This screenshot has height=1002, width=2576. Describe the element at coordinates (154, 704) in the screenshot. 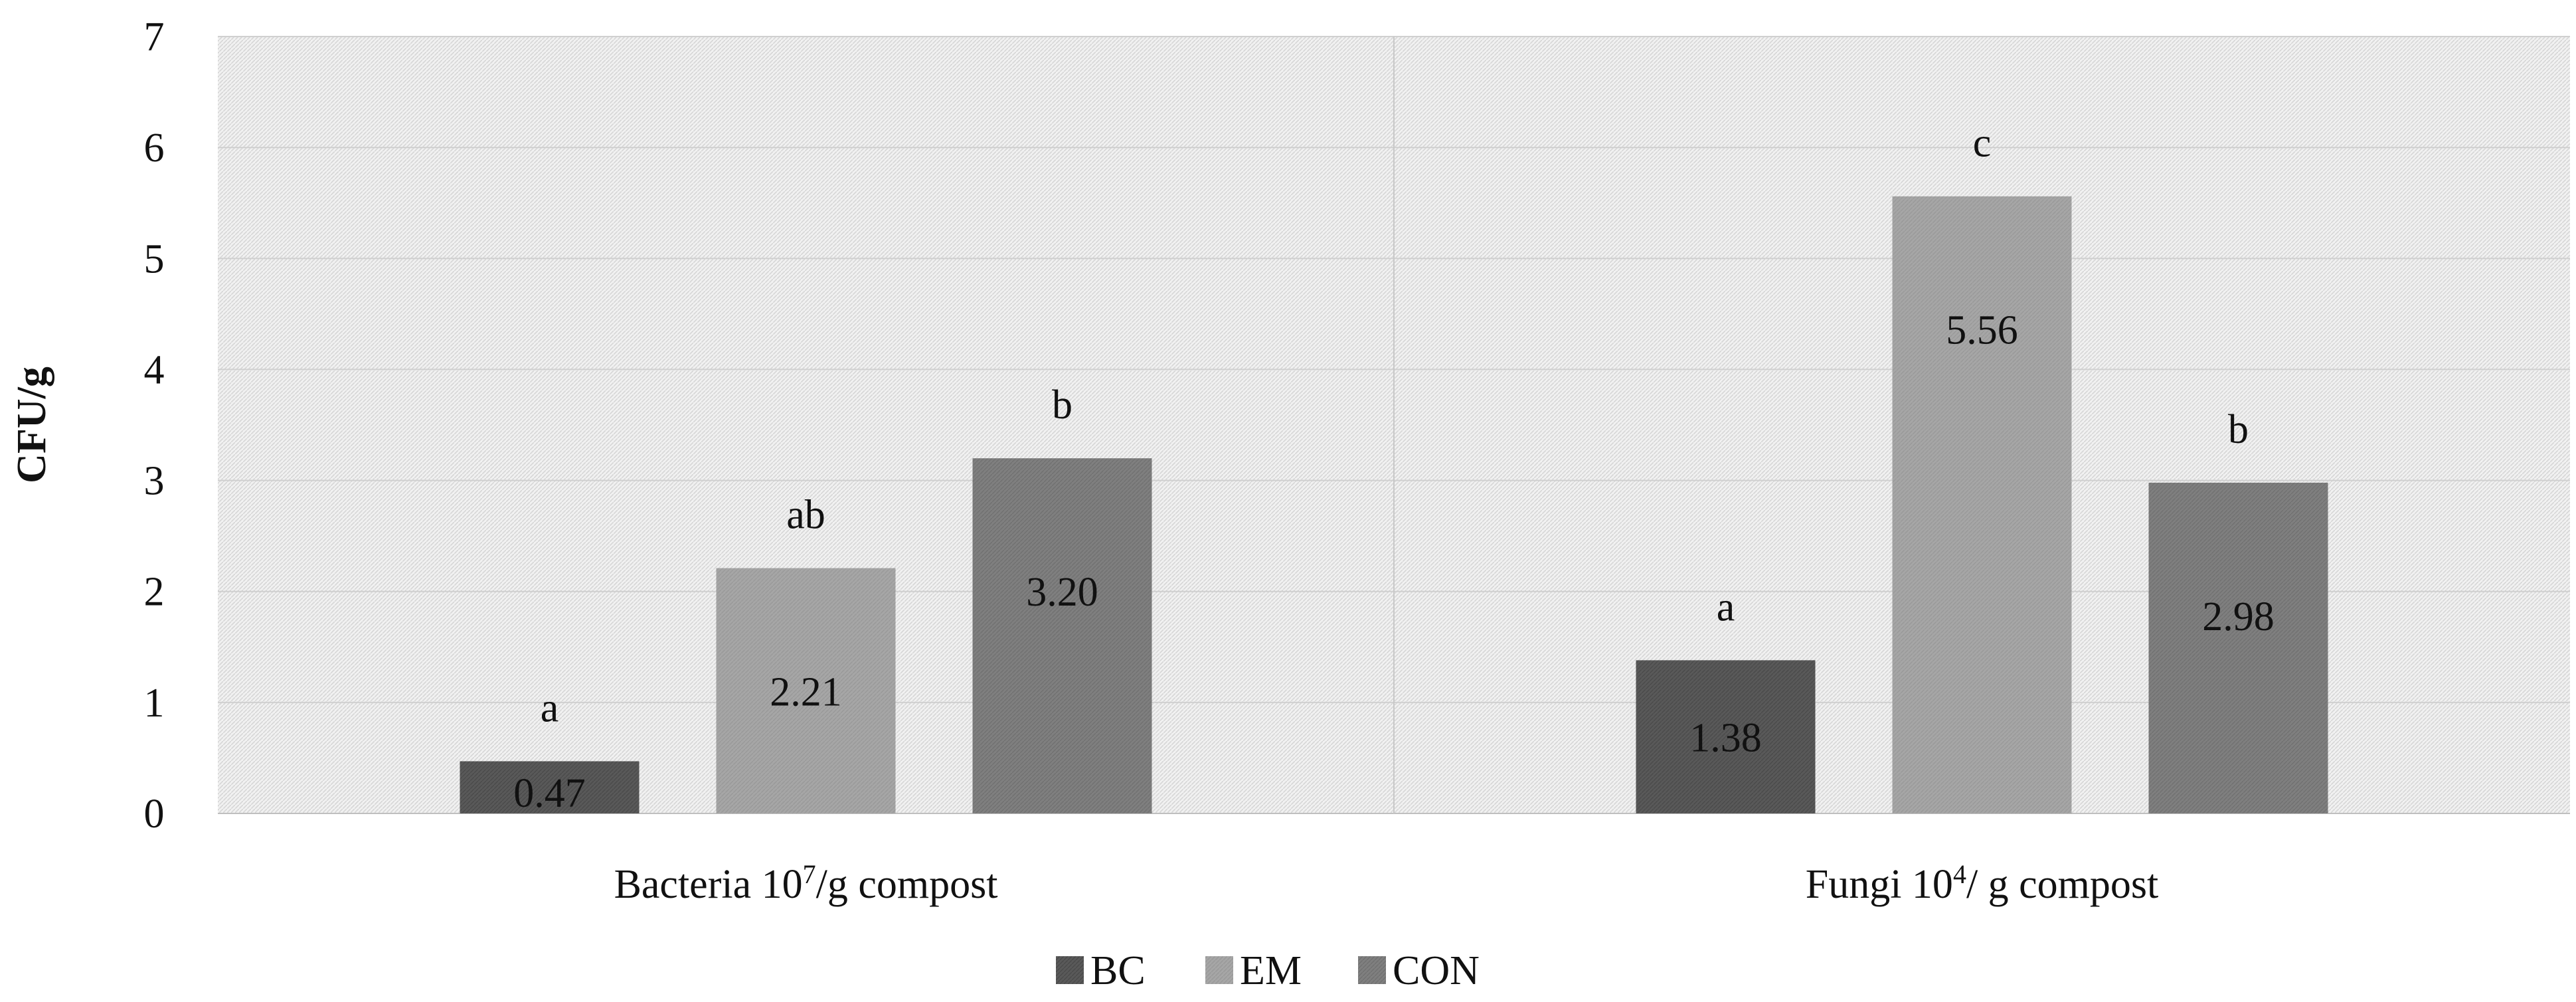

I see `y-tick-label: 1` at that location.